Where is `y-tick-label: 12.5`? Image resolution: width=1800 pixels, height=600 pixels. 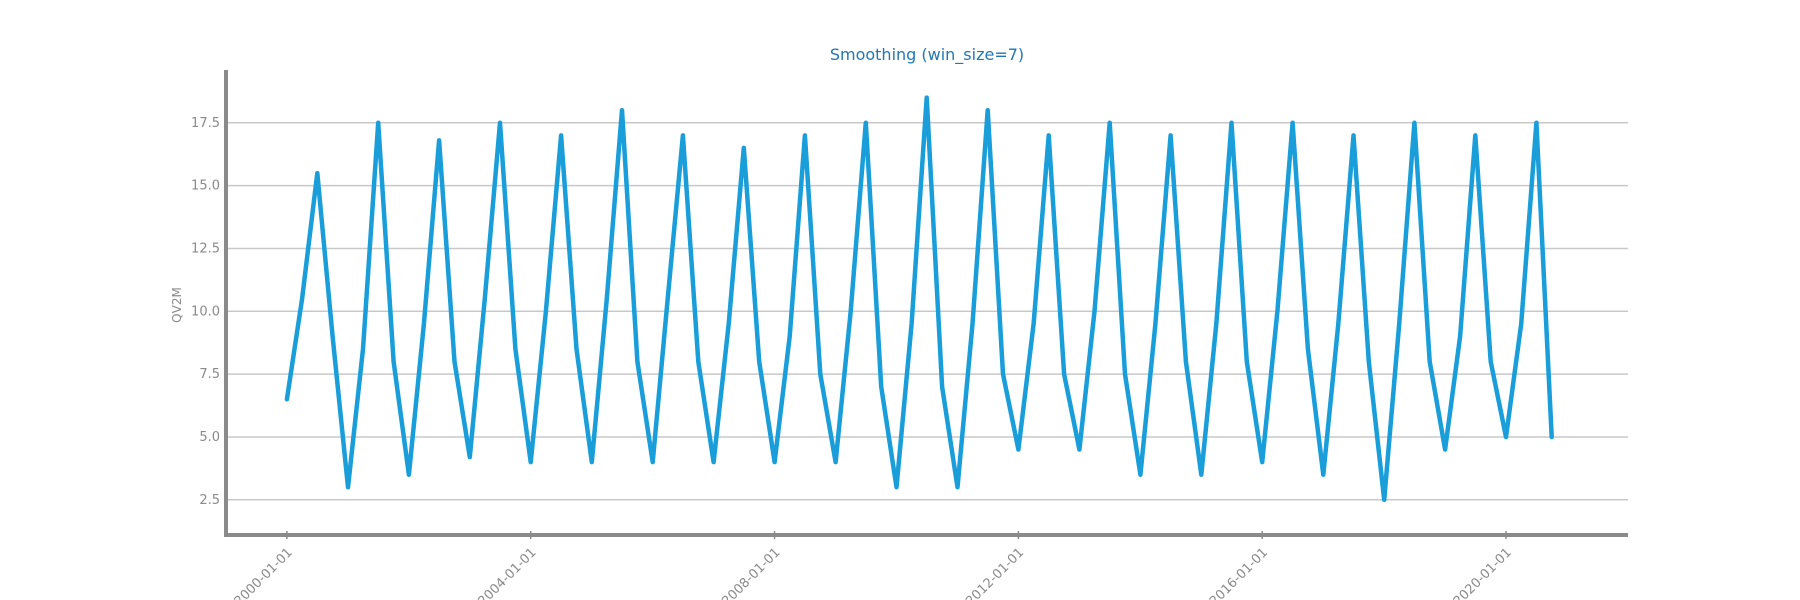 y-tick-label: 12.5 is located at coordinates (205, 248).